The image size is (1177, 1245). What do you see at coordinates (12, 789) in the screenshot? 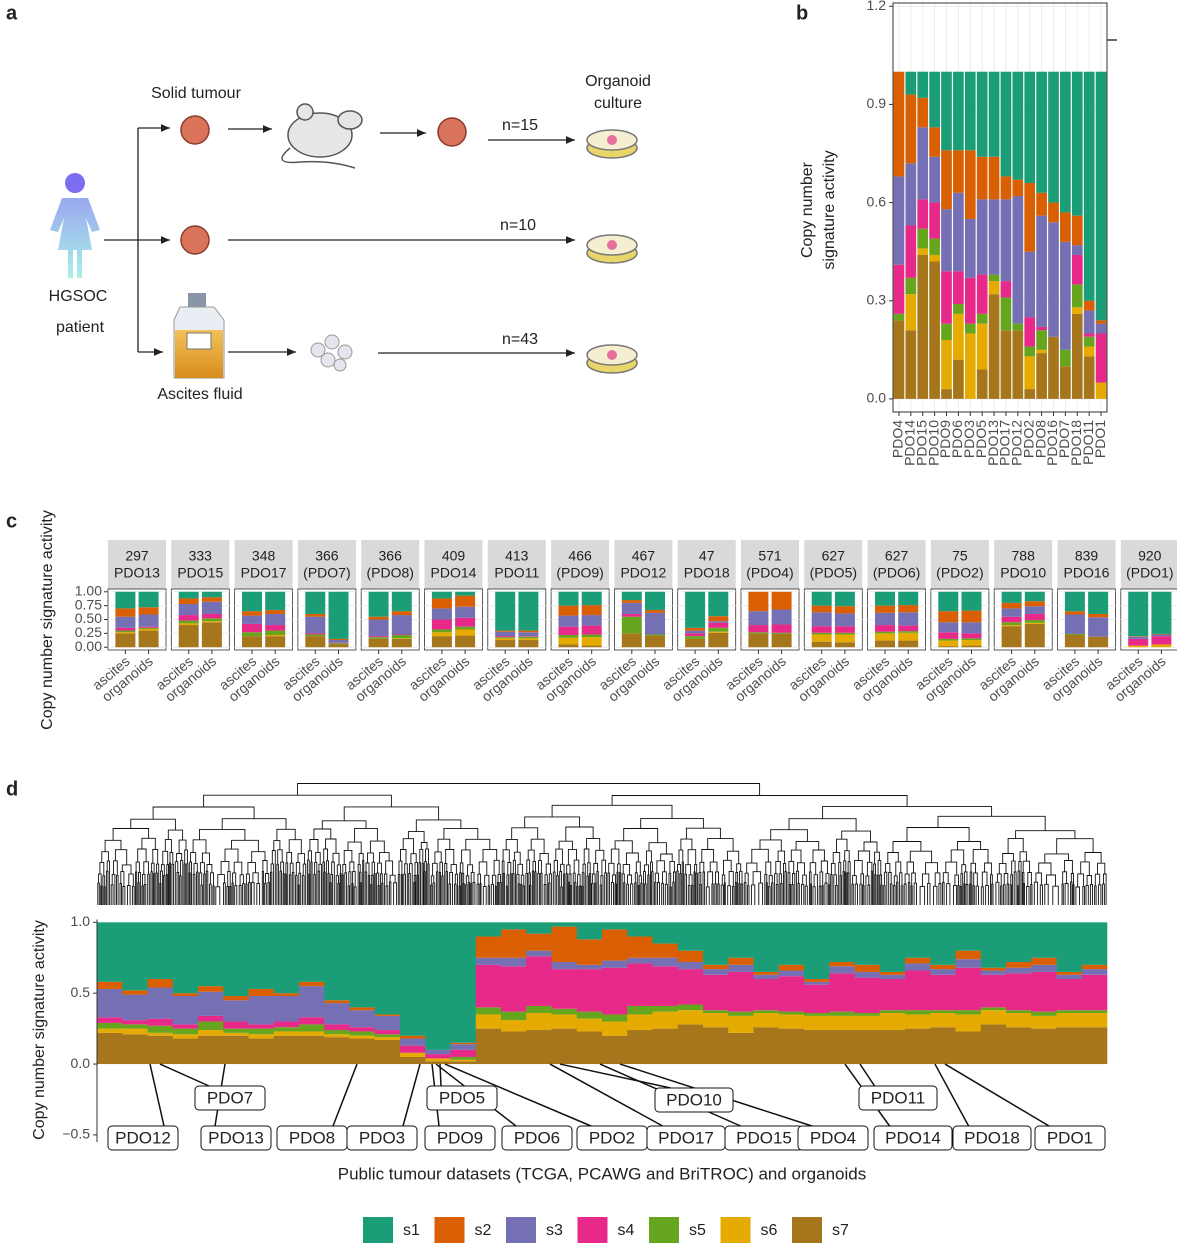
I see `panel-label: d` at bounding box center [12, 789].